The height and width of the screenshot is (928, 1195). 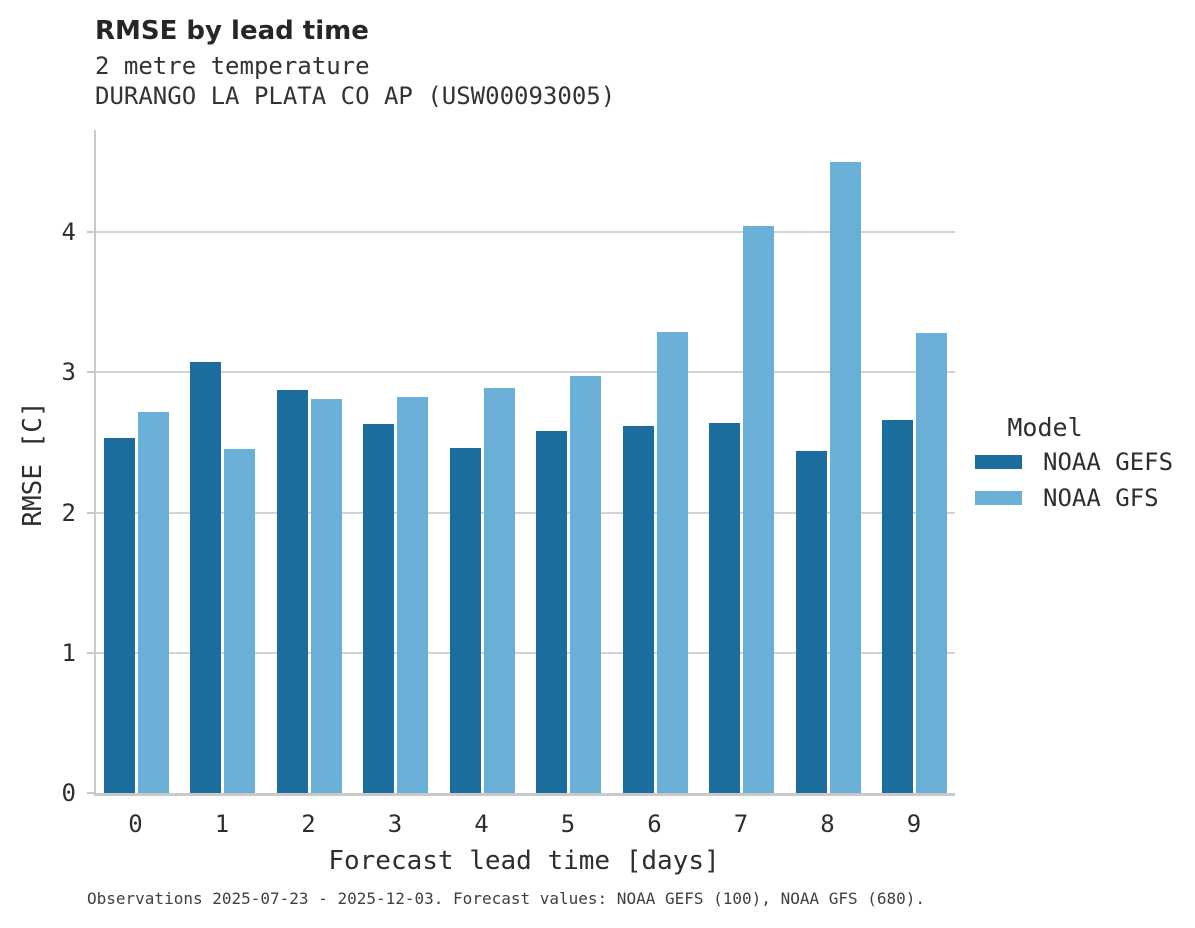 I want to click on bar-noaa-gefs-lead1, so click(x=205, y=577).